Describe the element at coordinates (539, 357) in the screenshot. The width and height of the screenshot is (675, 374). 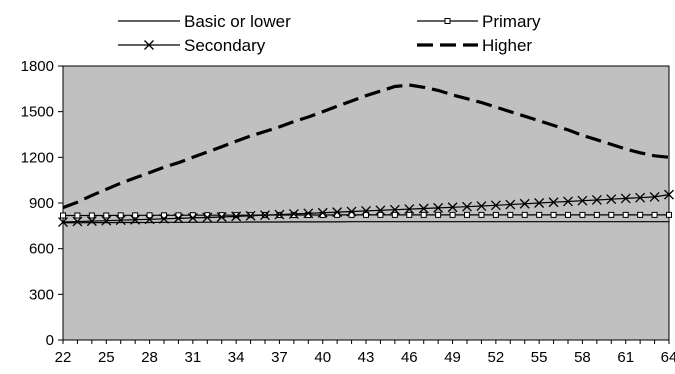
I see `x-tick-label: 55` at that location.